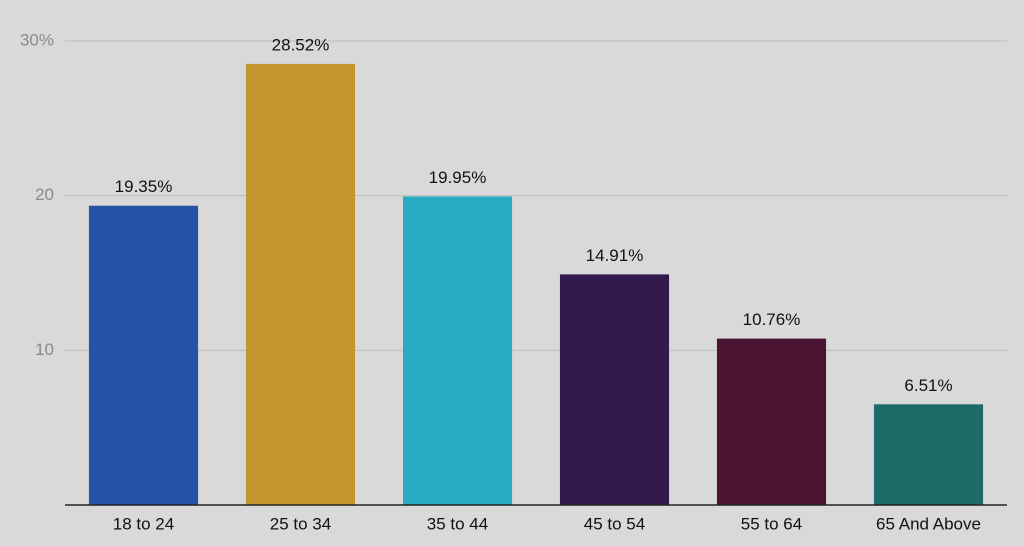 This screenshot has width=1024, height=546. I want to click on value-label: 28.52%, so click(301, 44).